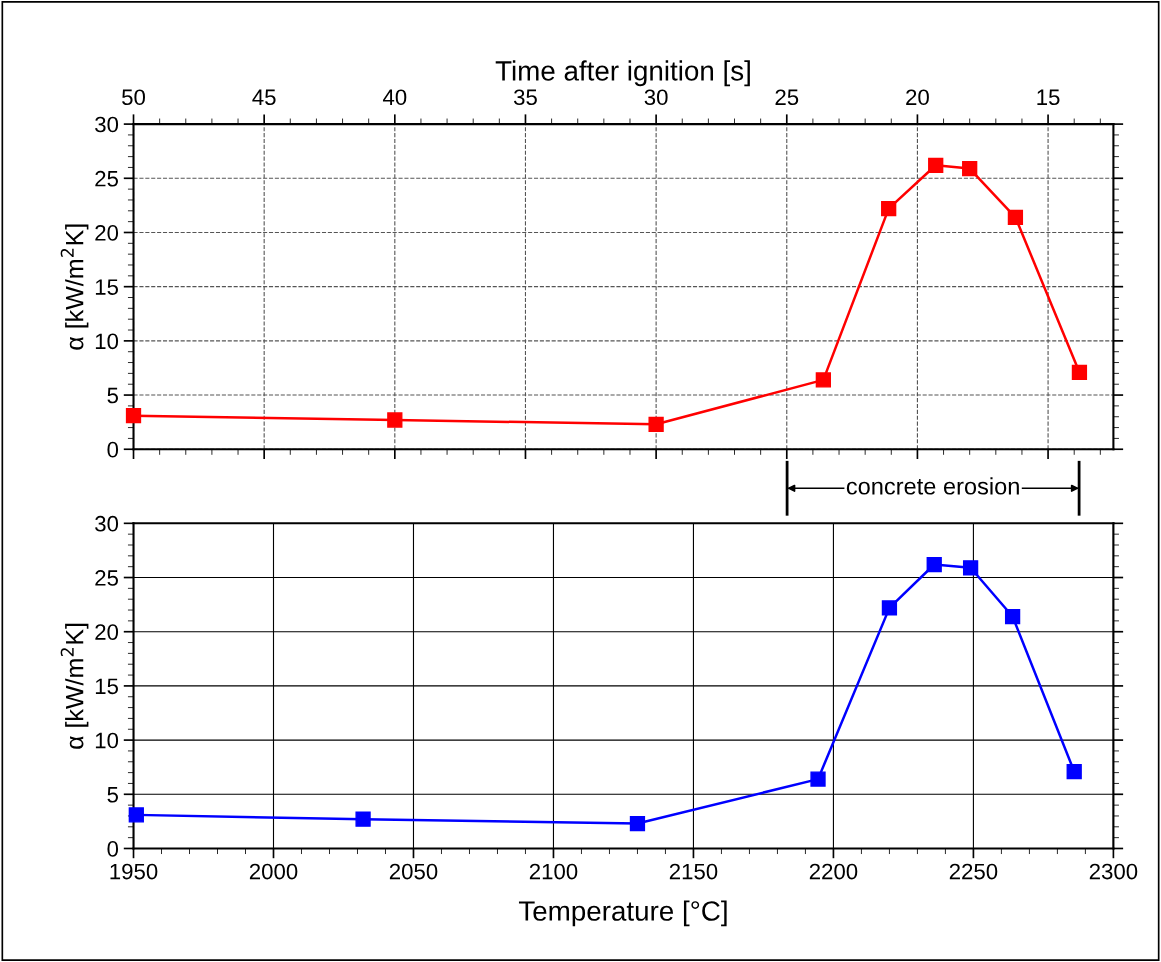  Describe the element at coordinates (917, 97) in the screenshot. I see `x-tick-label: 20` at that location.